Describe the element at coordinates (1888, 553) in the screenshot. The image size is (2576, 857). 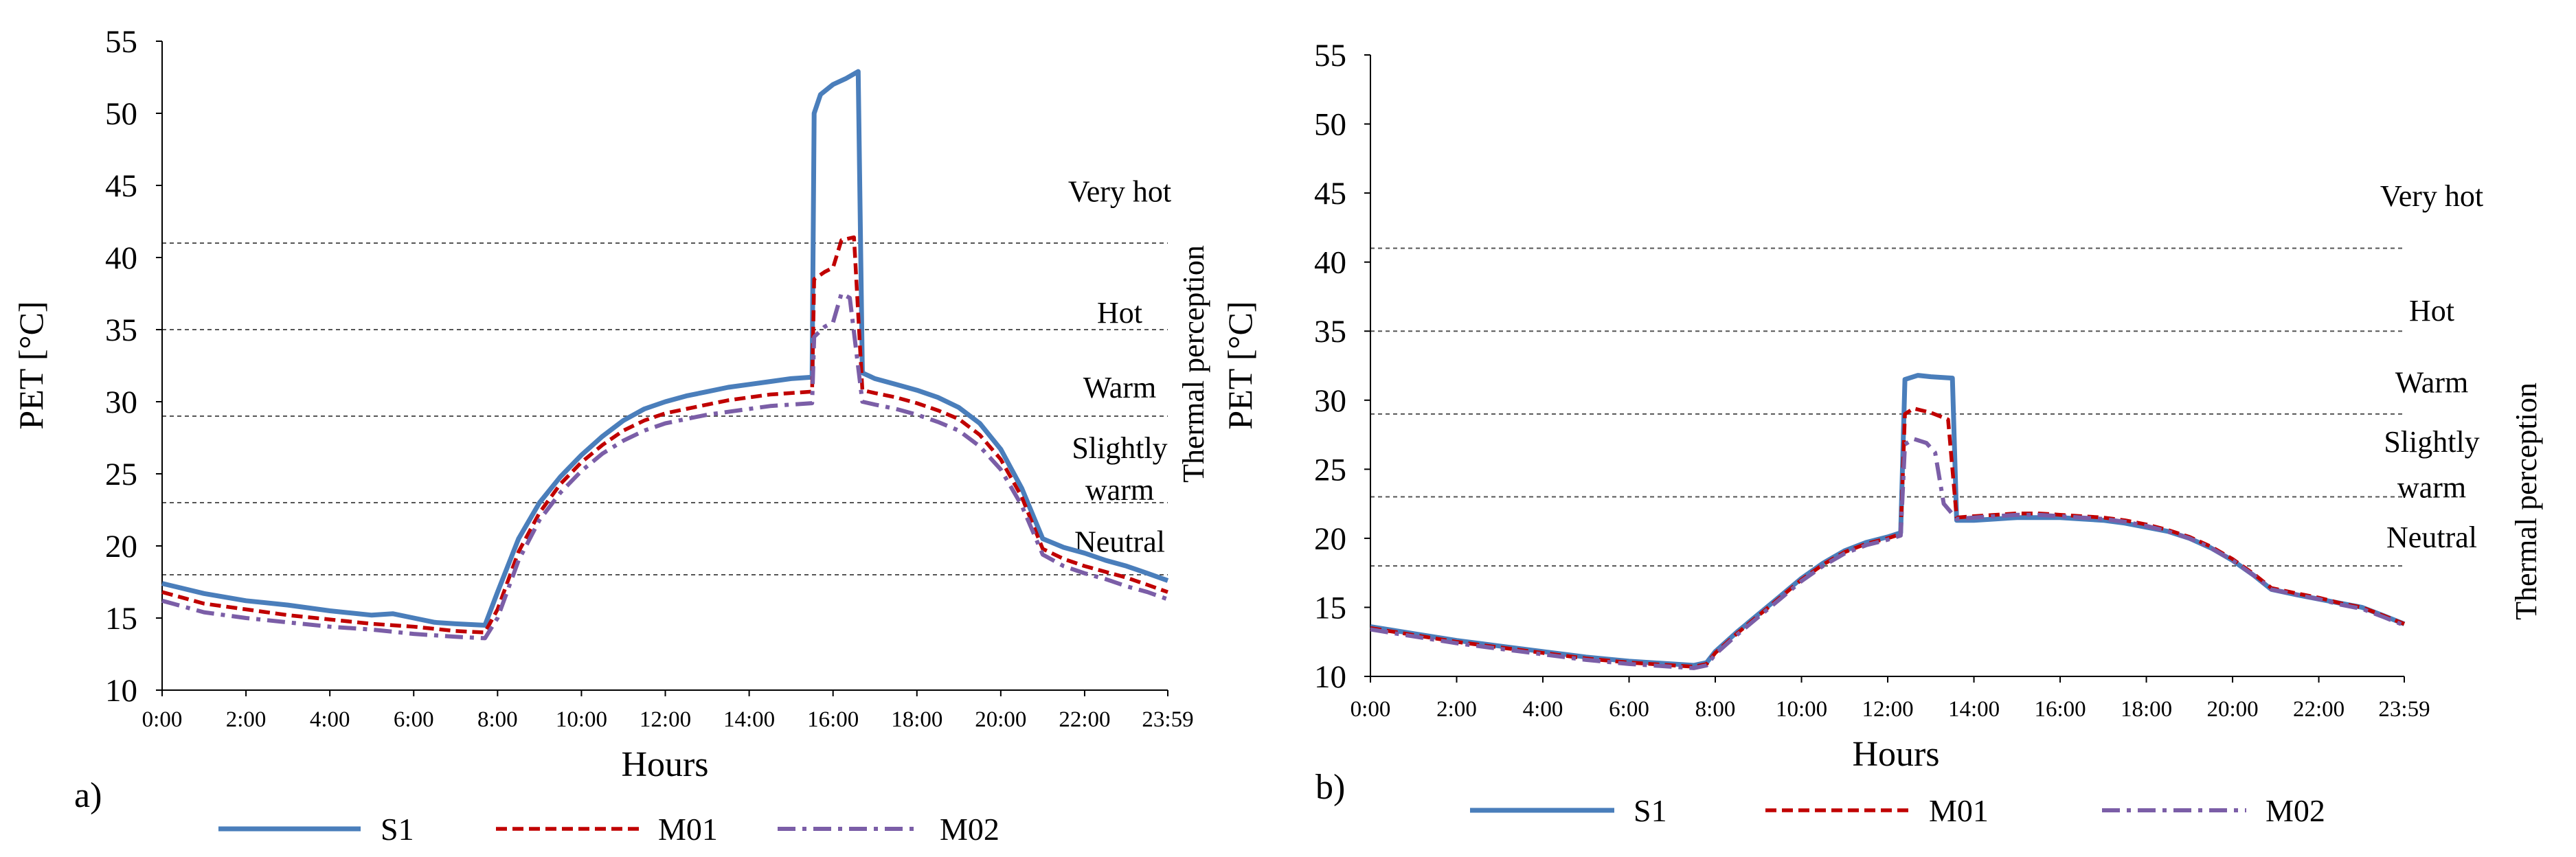
I see `series-line-m02` at that location.